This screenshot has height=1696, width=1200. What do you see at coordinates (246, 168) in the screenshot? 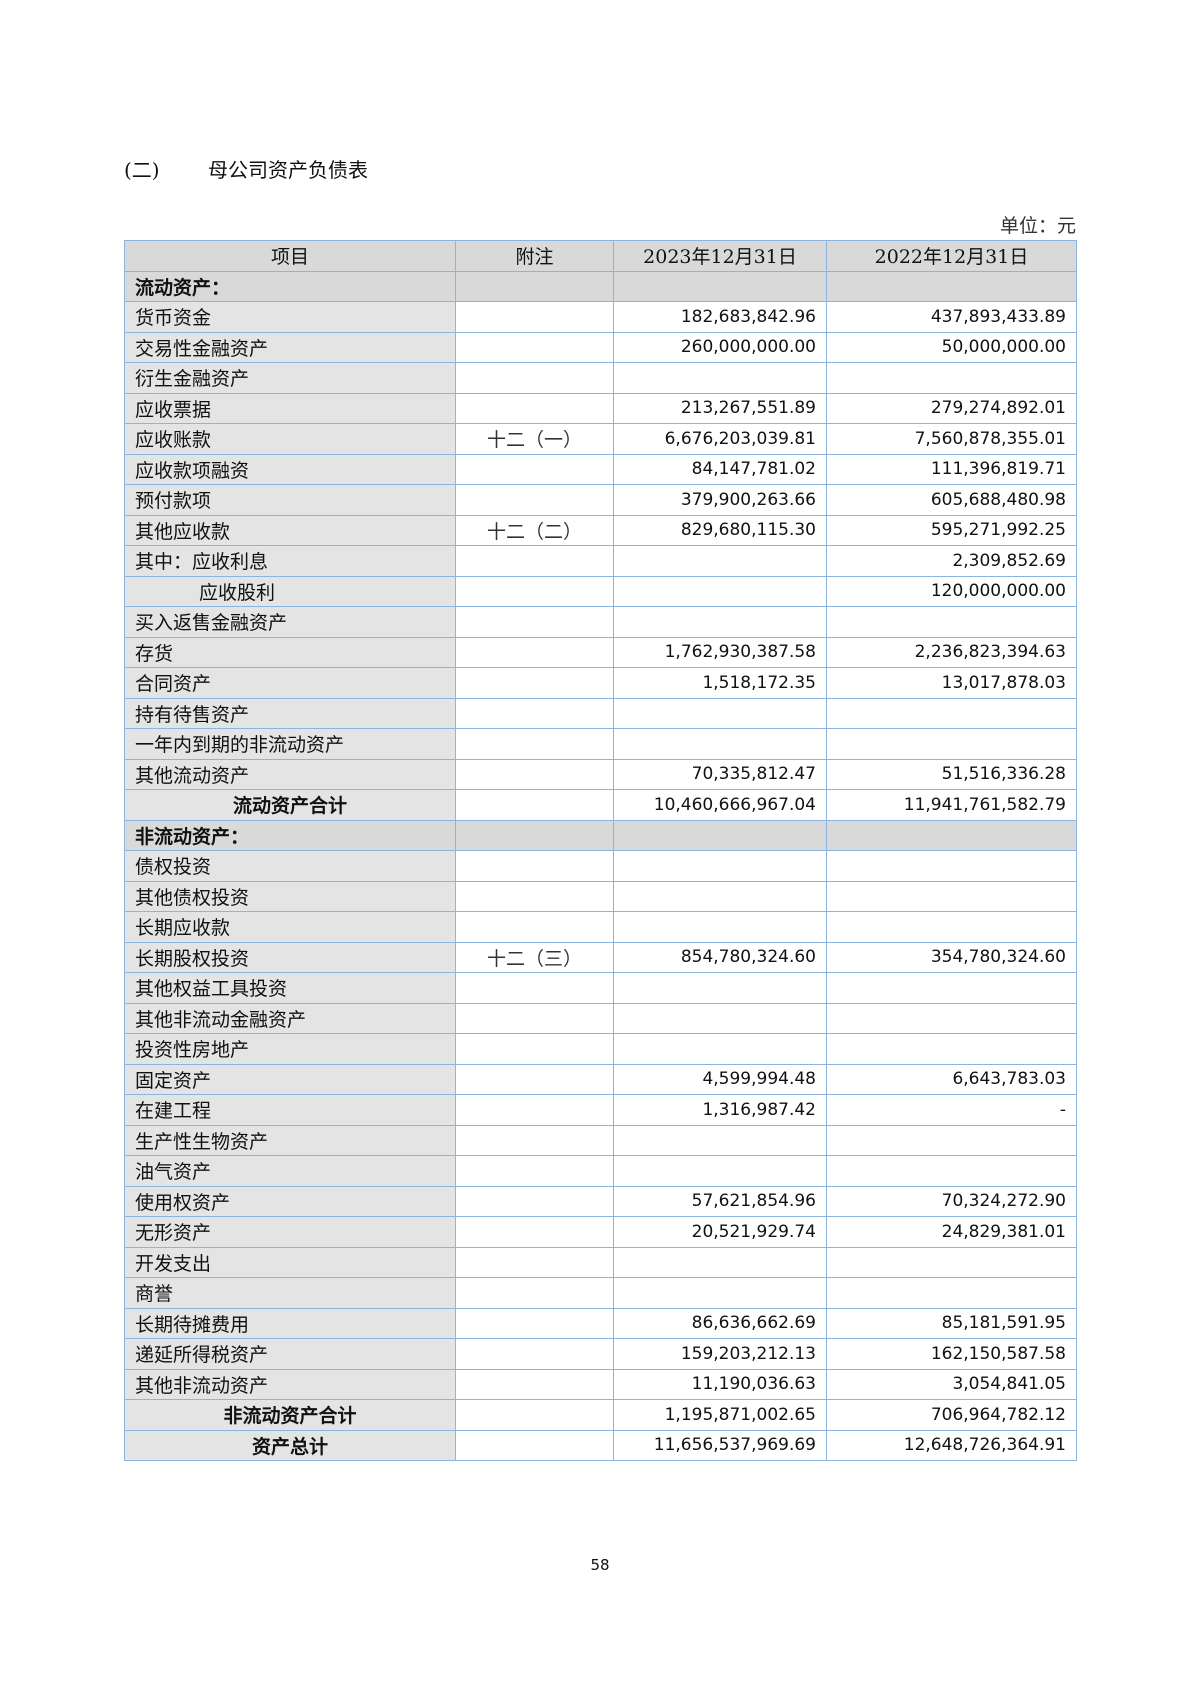
I see `section-title: (二) 母公司资产负债表` at bounding box center [246, 168].